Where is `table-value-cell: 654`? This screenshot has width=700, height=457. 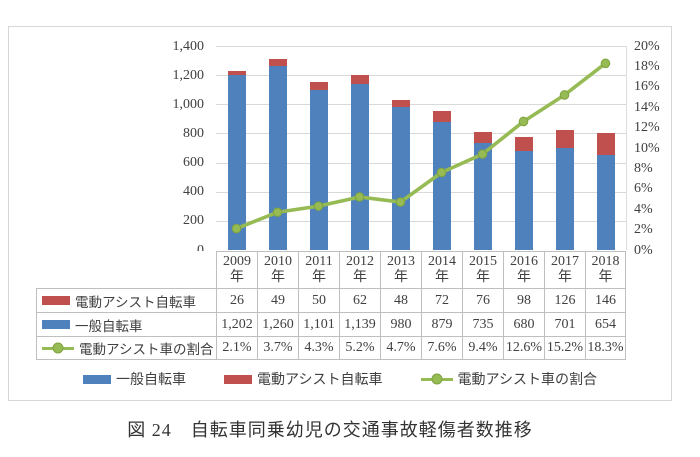 table-value-cell: 654 is located at coordinates (606, 324).